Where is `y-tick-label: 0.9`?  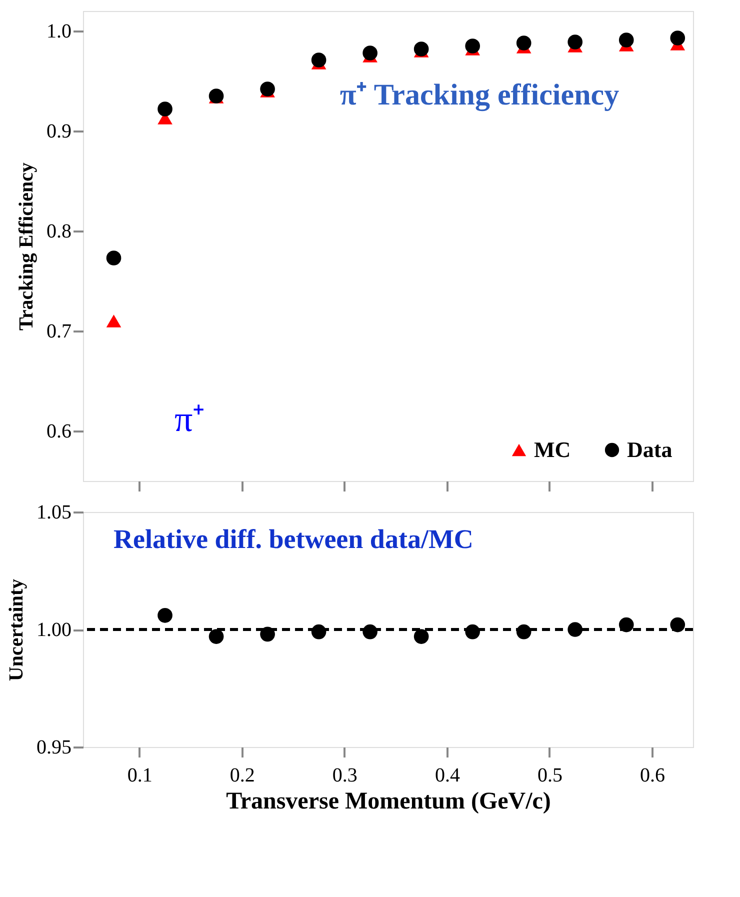
y-tick-label: 0.9 is located at coordinates (59, 131).